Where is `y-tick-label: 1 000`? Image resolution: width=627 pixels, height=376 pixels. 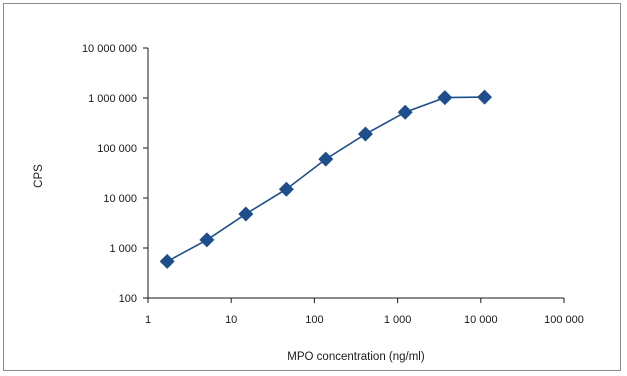 y-tick-label: 1 000 is located at coordinates (123, 249).